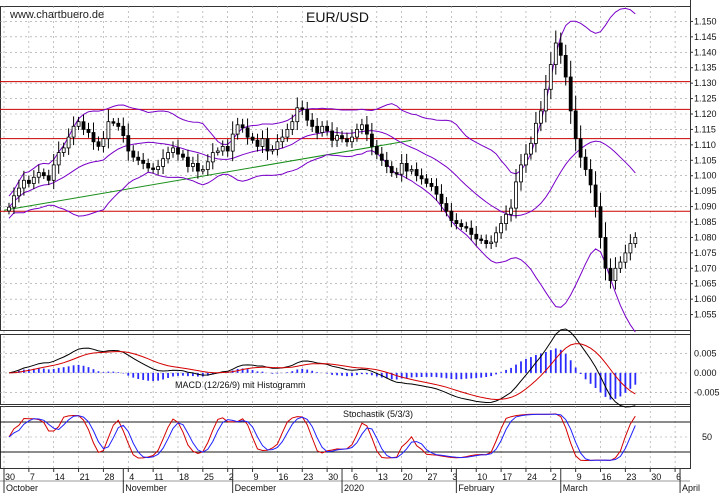 The height and width of the screenshot is (498, 723). What do you see at coordinates (705, 176) in the screenshot?
I see `price-tick-label: 1.100` at bounding box center [705, 176].